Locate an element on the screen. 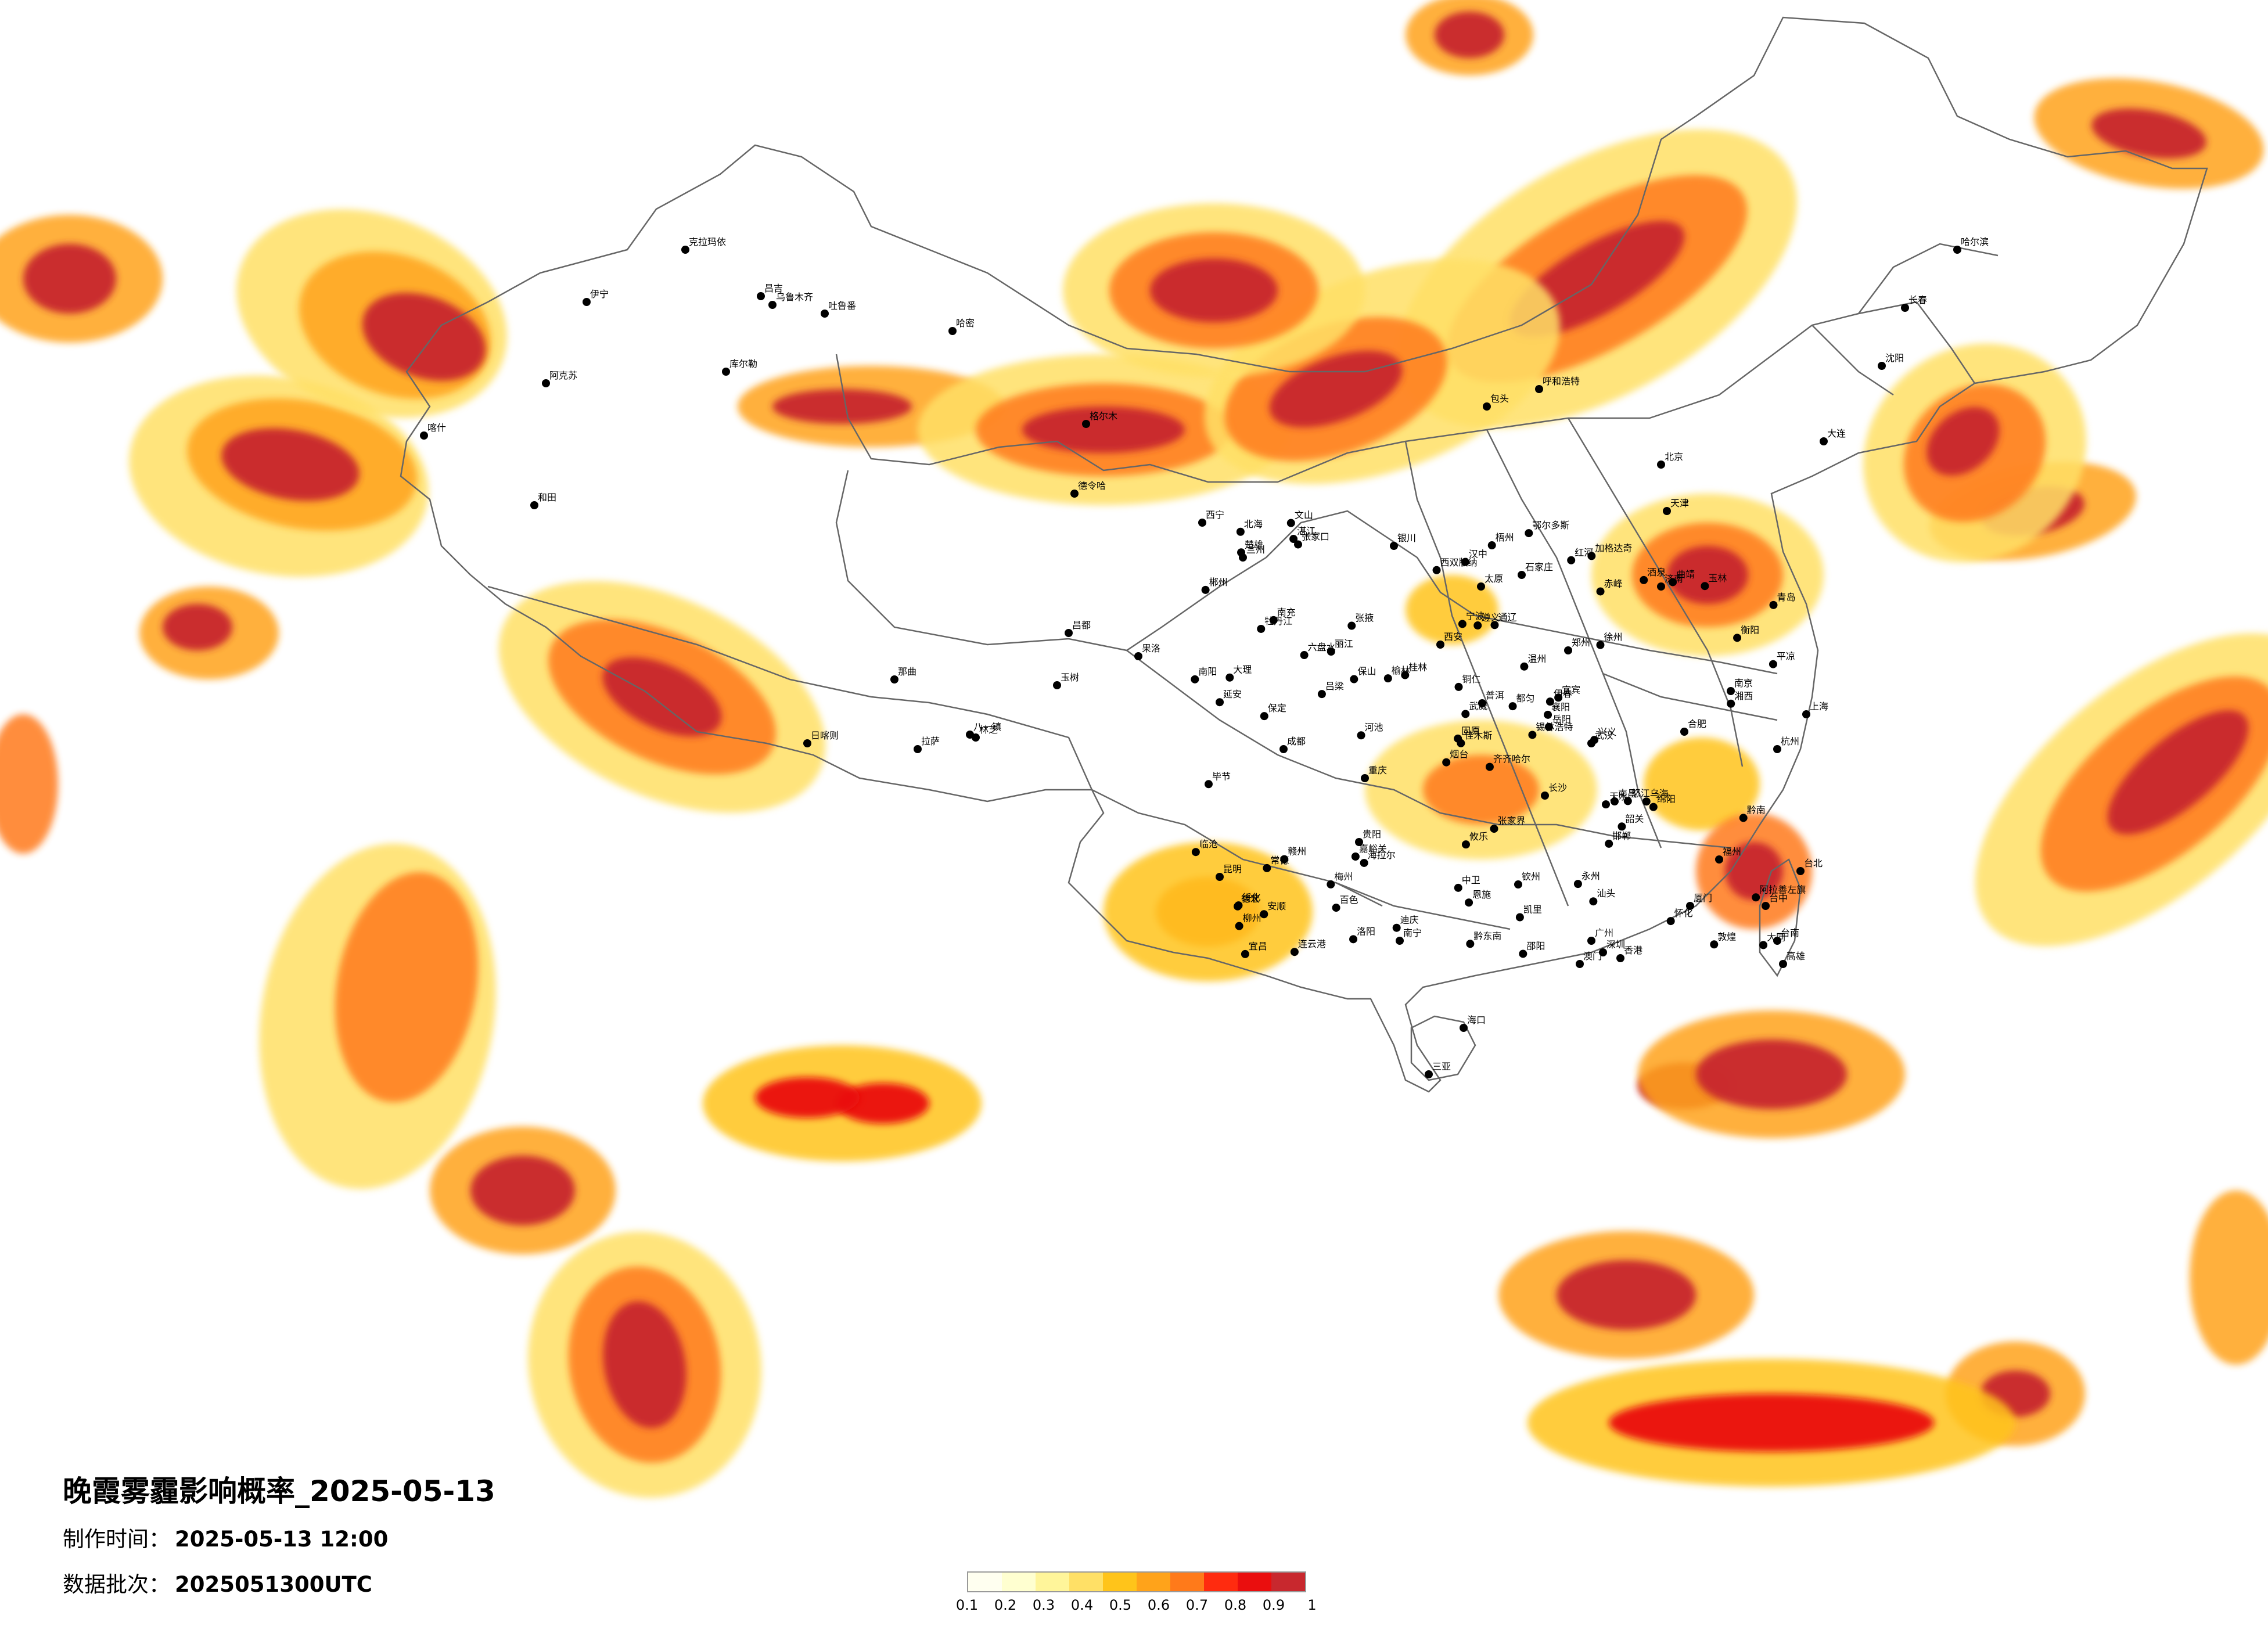 This screenshot has height=1626, width=2268. legend-swatch is located at coordinates (985, 1582).